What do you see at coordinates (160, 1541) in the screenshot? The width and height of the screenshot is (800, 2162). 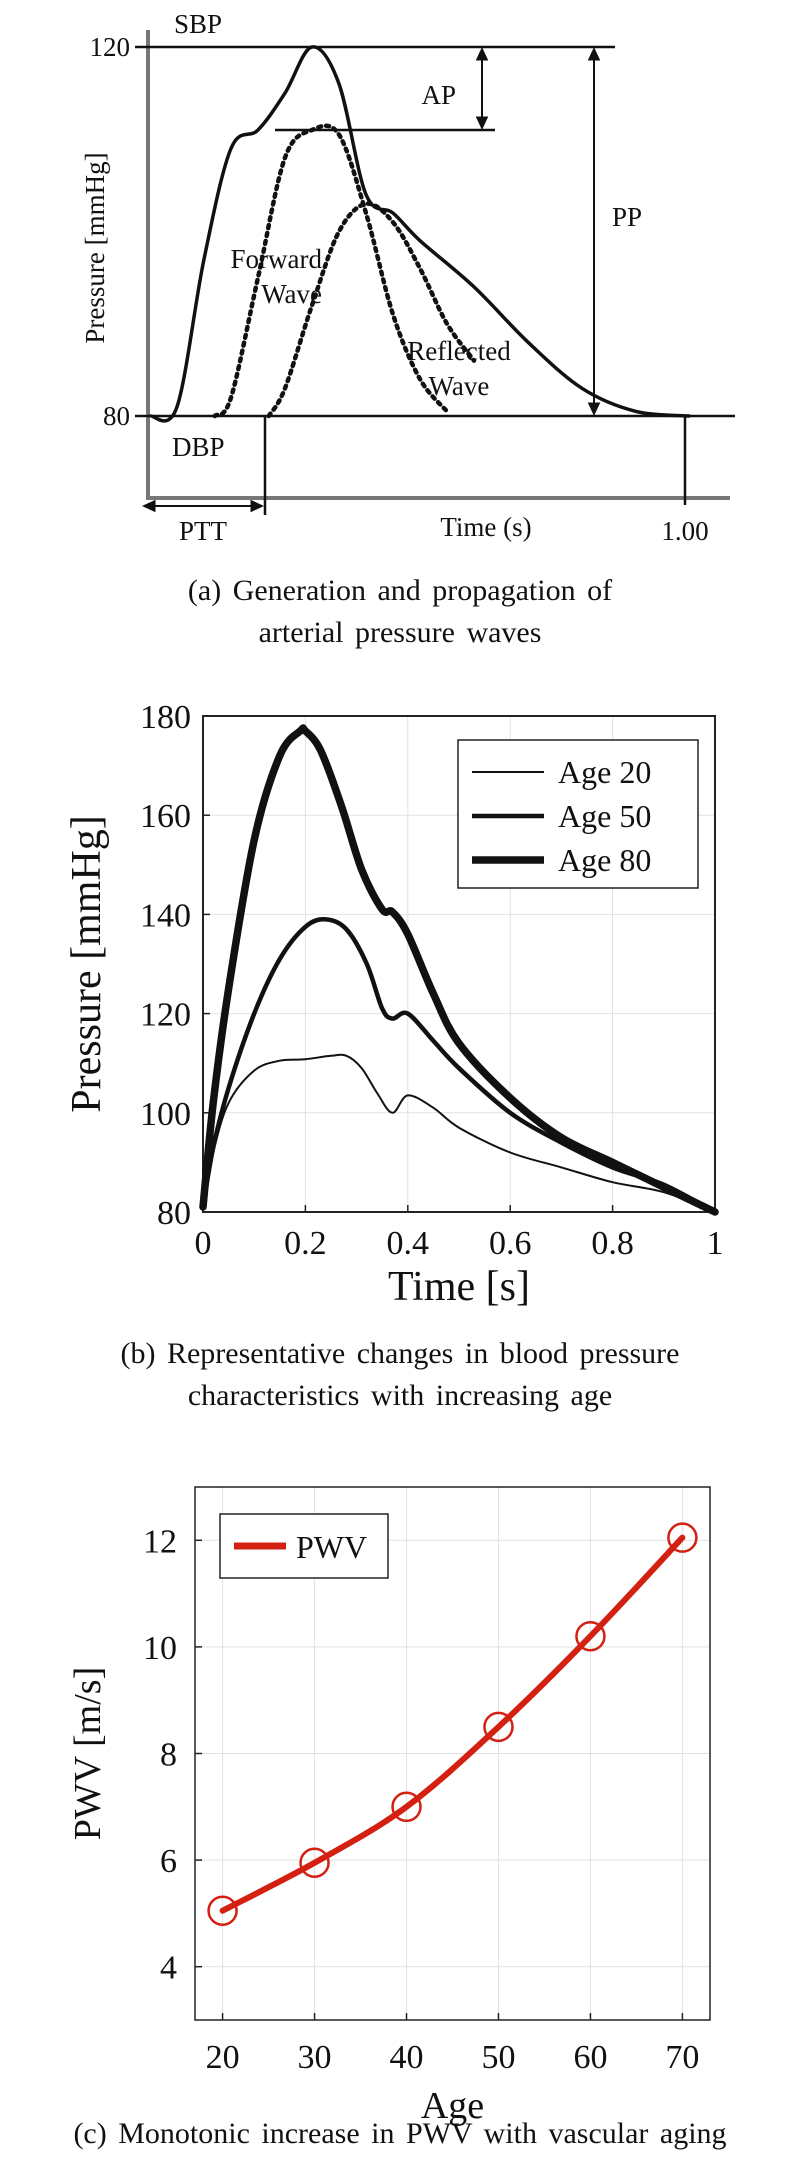 I see `y-tick-label: 12` at bounding box center [160, 1541].